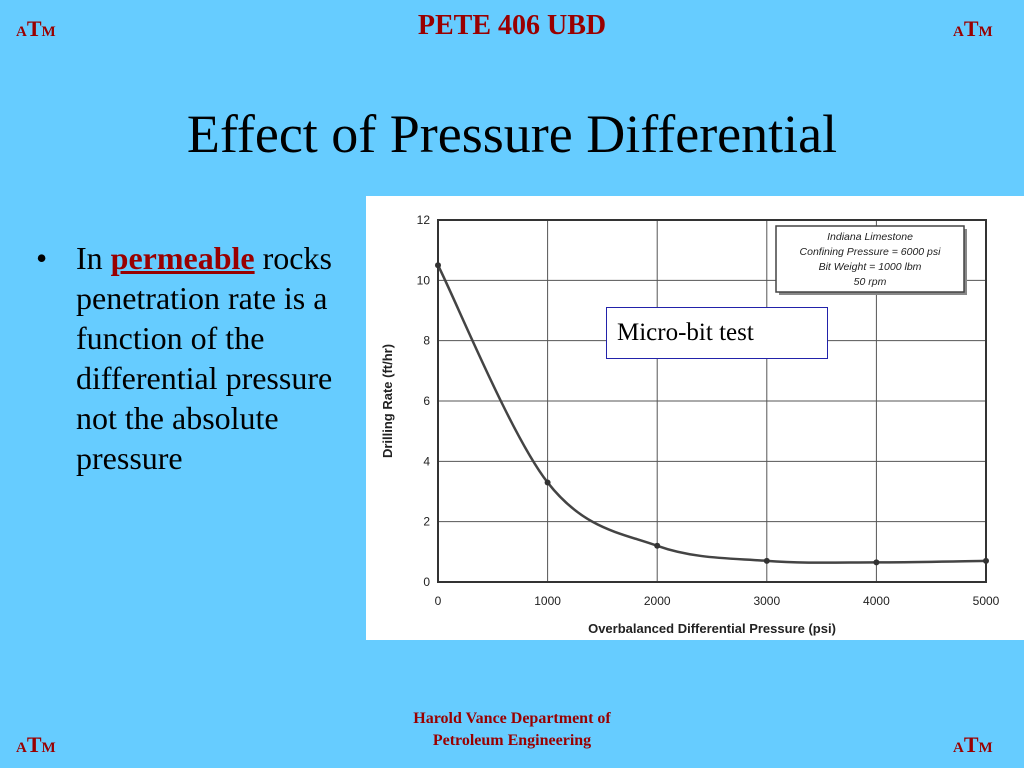 This screenshot has height=768, width=1024. I want to click on legend-line: Confining Pressure = 6000 psi, so click(871, 252).